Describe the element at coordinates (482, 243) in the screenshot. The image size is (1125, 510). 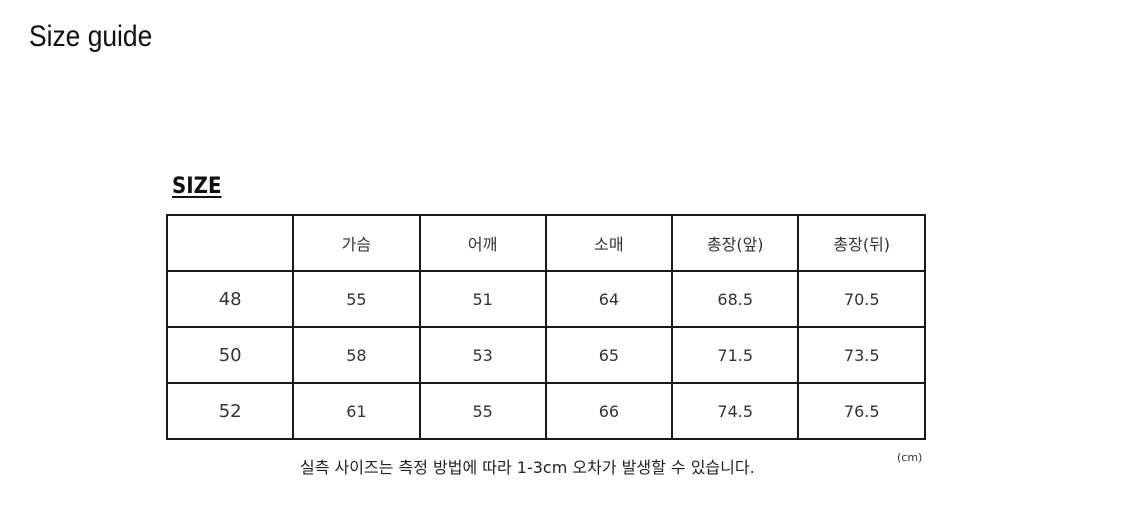
I see `header-cell-shoulder: 어깨` at that location.